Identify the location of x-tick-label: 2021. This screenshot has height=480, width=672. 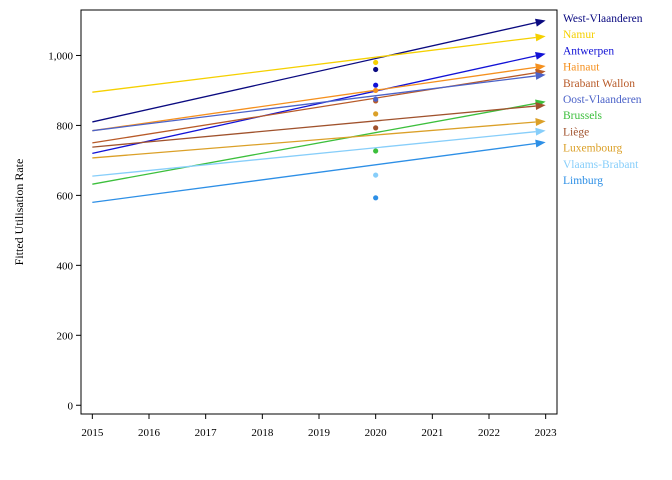
(432, 433).